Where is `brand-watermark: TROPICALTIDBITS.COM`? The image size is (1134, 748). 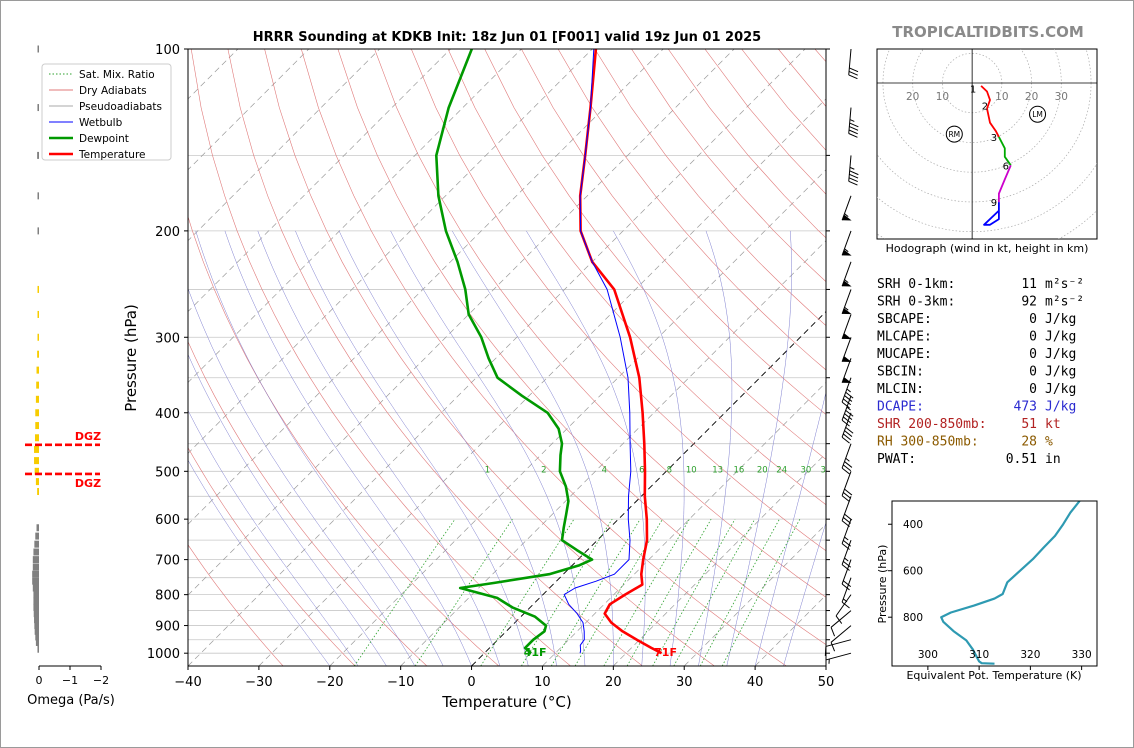
brand-watermark: TROPICALTIDBITS.COM is located at coordinates (988, 32).